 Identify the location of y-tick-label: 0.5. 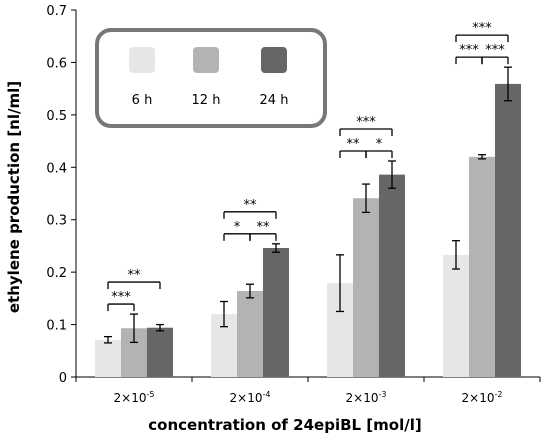
(56, 116).